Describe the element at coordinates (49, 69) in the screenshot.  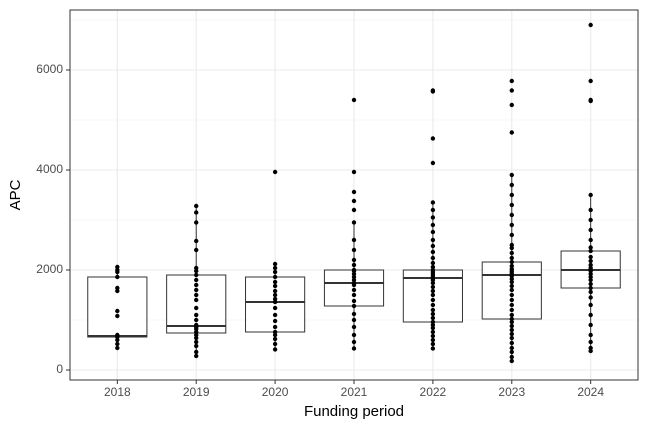
I see `y-tick-label: 6000` at that location.